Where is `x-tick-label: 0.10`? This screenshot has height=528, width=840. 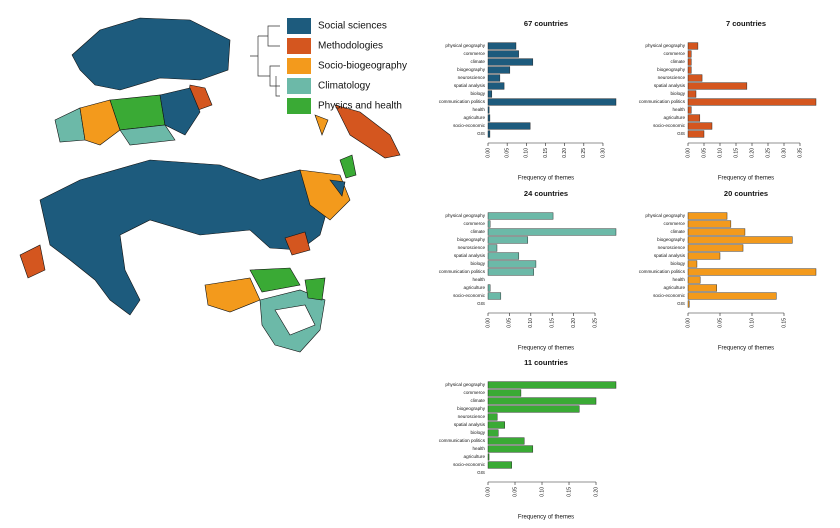
x-tick-label: 0.10 is located at coordinates (720, 153).